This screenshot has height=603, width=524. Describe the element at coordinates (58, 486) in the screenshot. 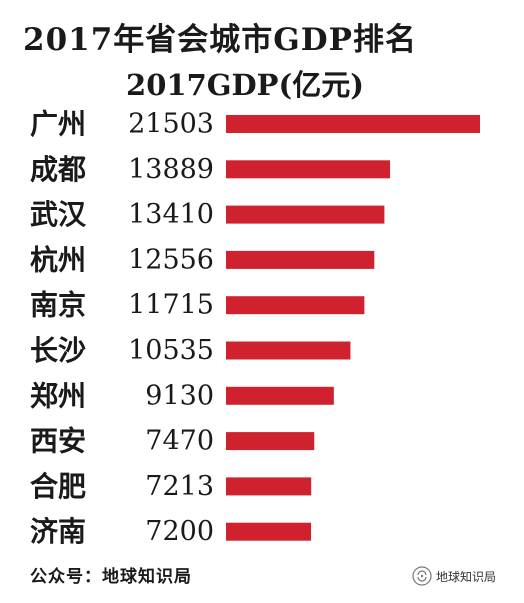

I see `category-label: 合肥` at that location.